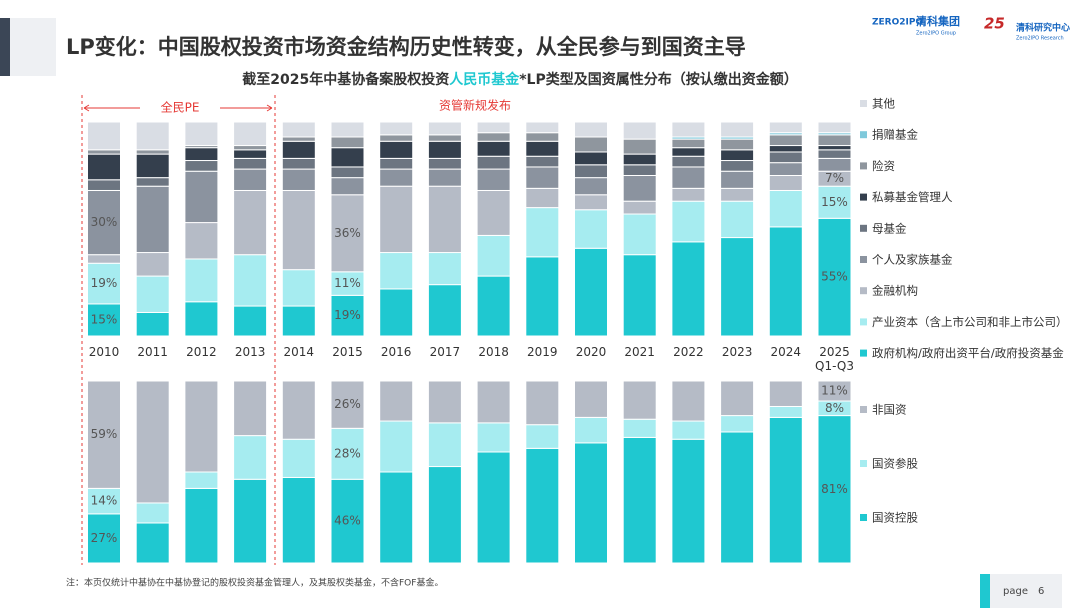 This screenshot has height=608, width=1080. I want to click on x-tick-label: 2025 Q1-Q3, so click(834, 359).